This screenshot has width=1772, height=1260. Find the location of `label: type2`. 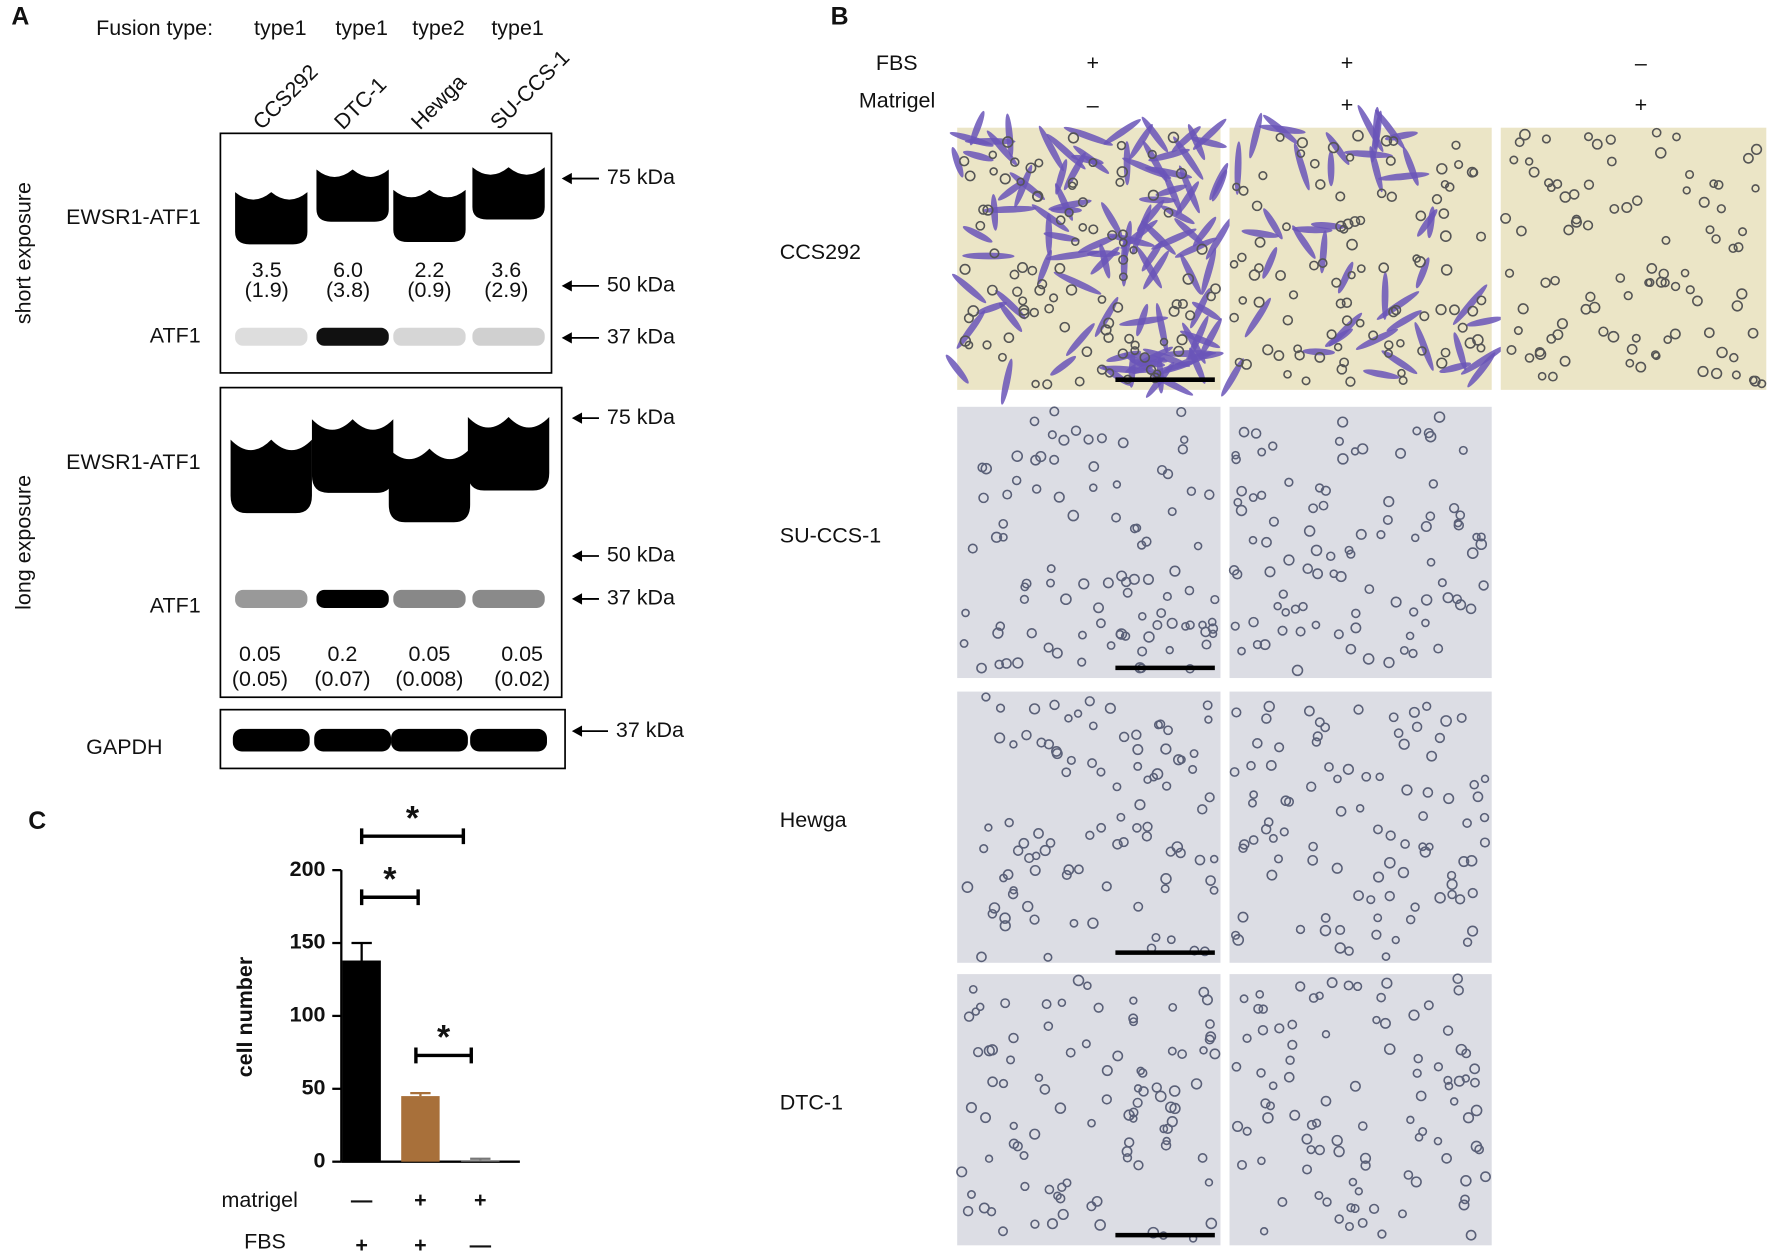

label: type2 is located at coordinates (438, 28).